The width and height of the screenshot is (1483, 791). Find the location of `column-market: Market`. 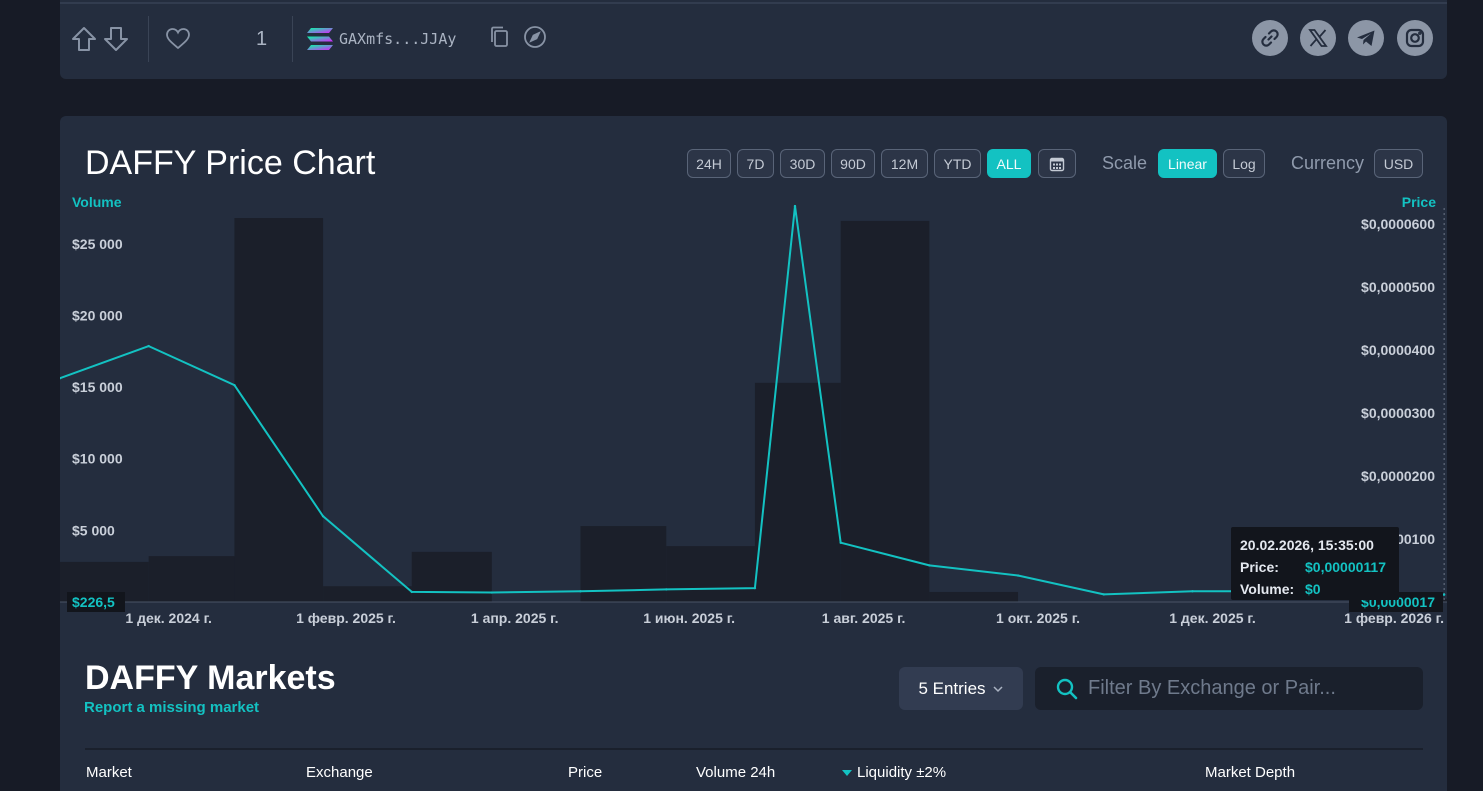

column-market: Market is located at coordinates (109, 772).